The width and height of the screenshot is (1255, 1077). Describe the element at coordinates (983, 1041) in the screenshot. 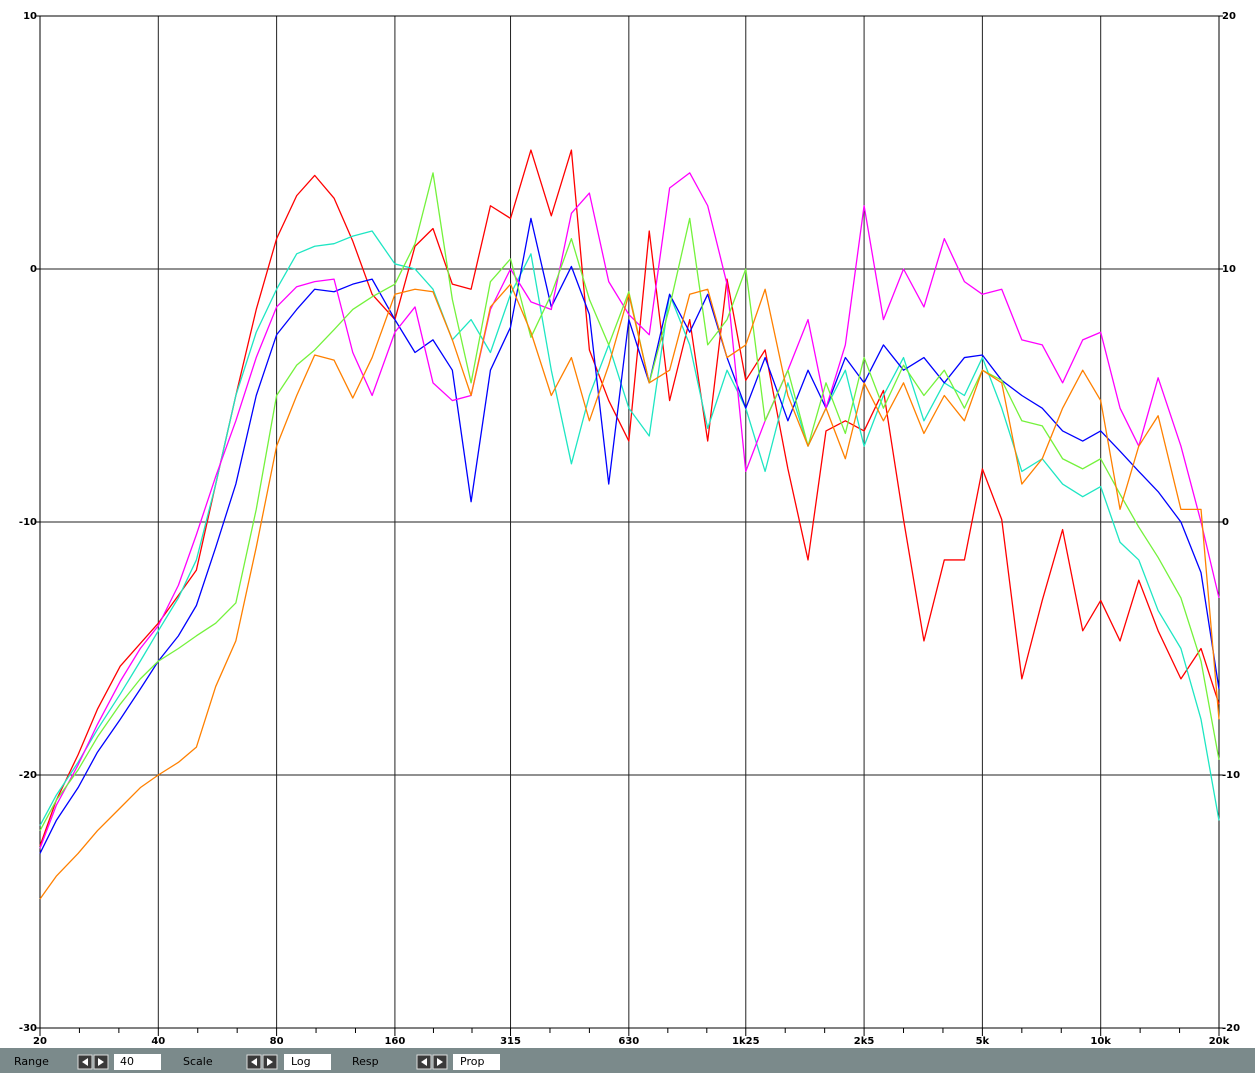

I see `x-tick-label: 5k` at that location.